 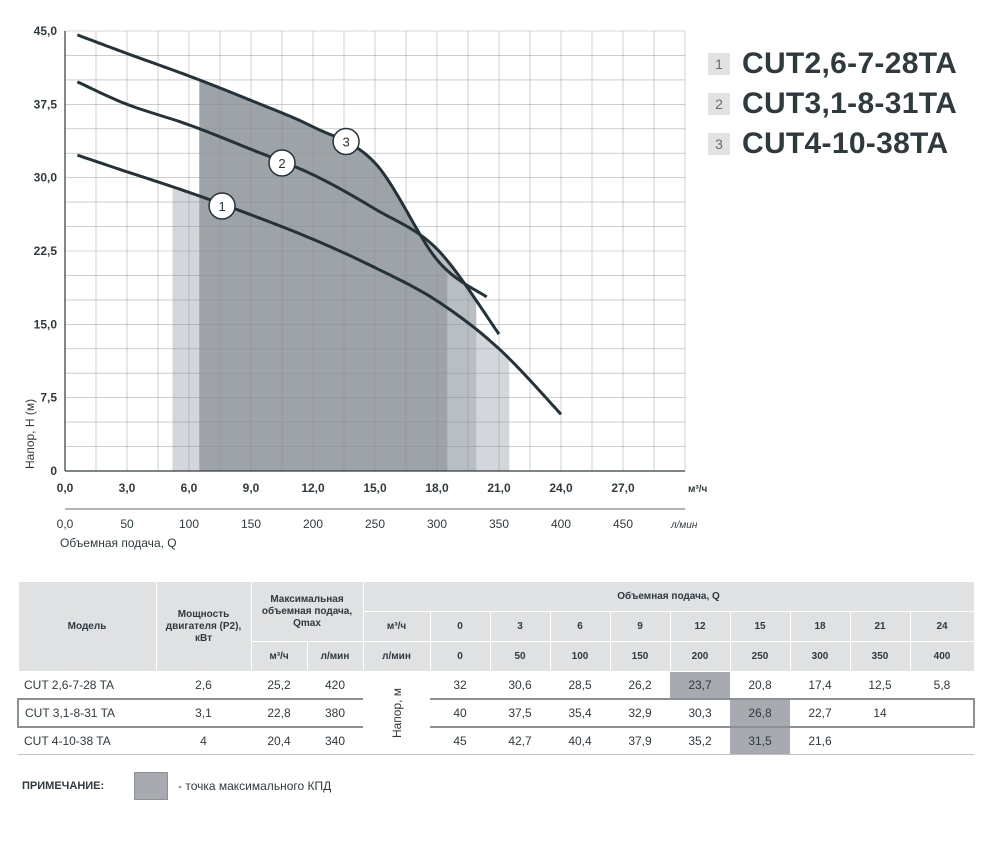 What do you see at coordinates (820, 626) in the screenshot?
I see `header-q-m3h: 18` at bounding box center [820, 626].